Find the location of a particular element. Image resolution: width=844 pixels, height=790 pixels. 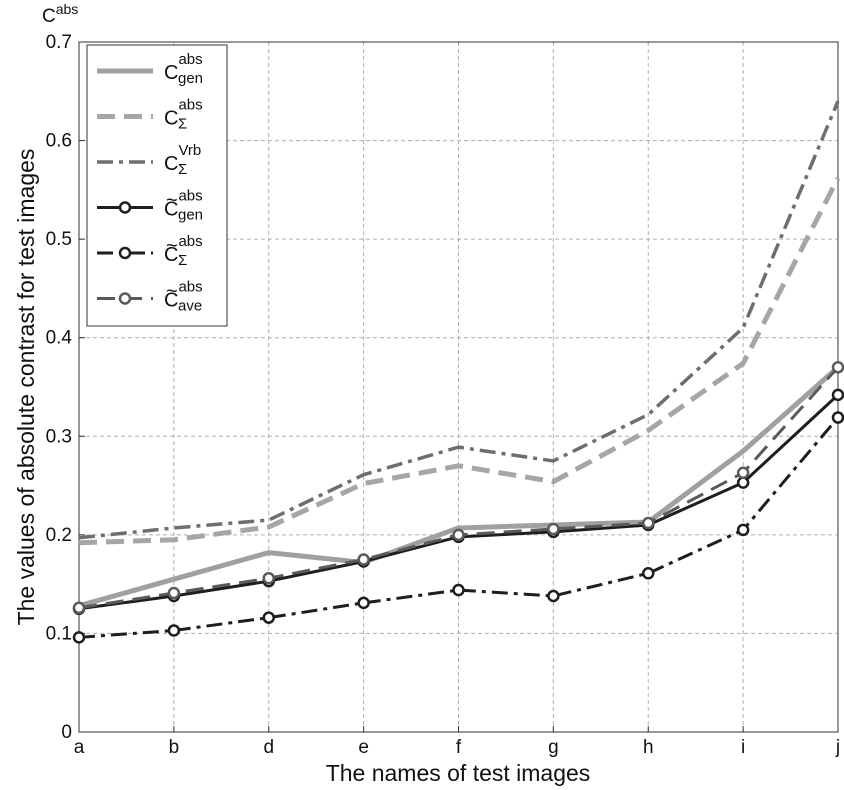

x-tick-label: i is located at coordinates (743, 747).